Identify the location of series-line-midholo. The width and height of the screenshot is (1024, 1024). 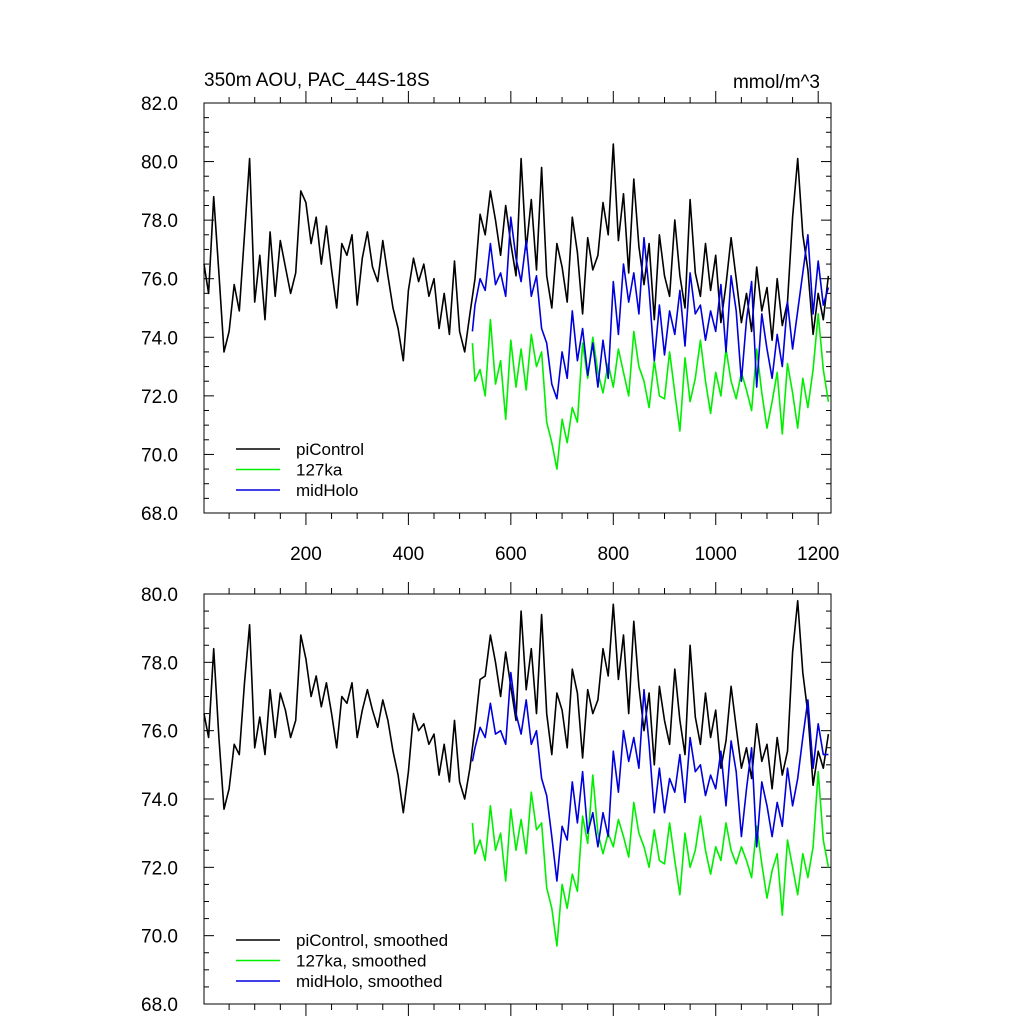
(650, 308).